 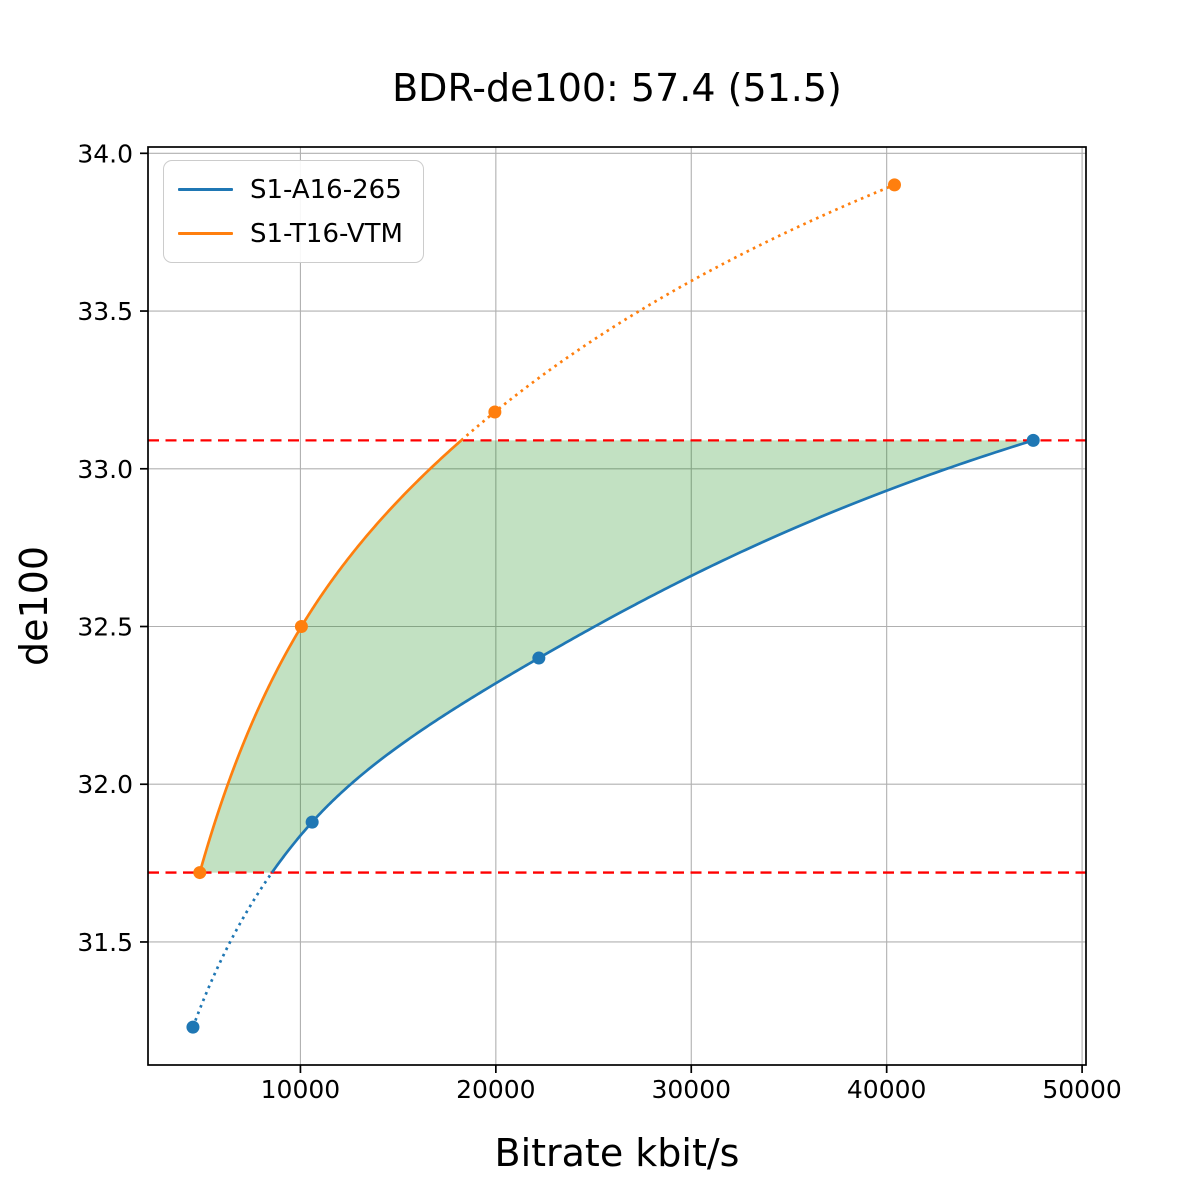 What do you see at coordinates (1082, 1089) in the screenshot?
I see `x-tick-label: 50000` at bounding box center [1082, 1089].